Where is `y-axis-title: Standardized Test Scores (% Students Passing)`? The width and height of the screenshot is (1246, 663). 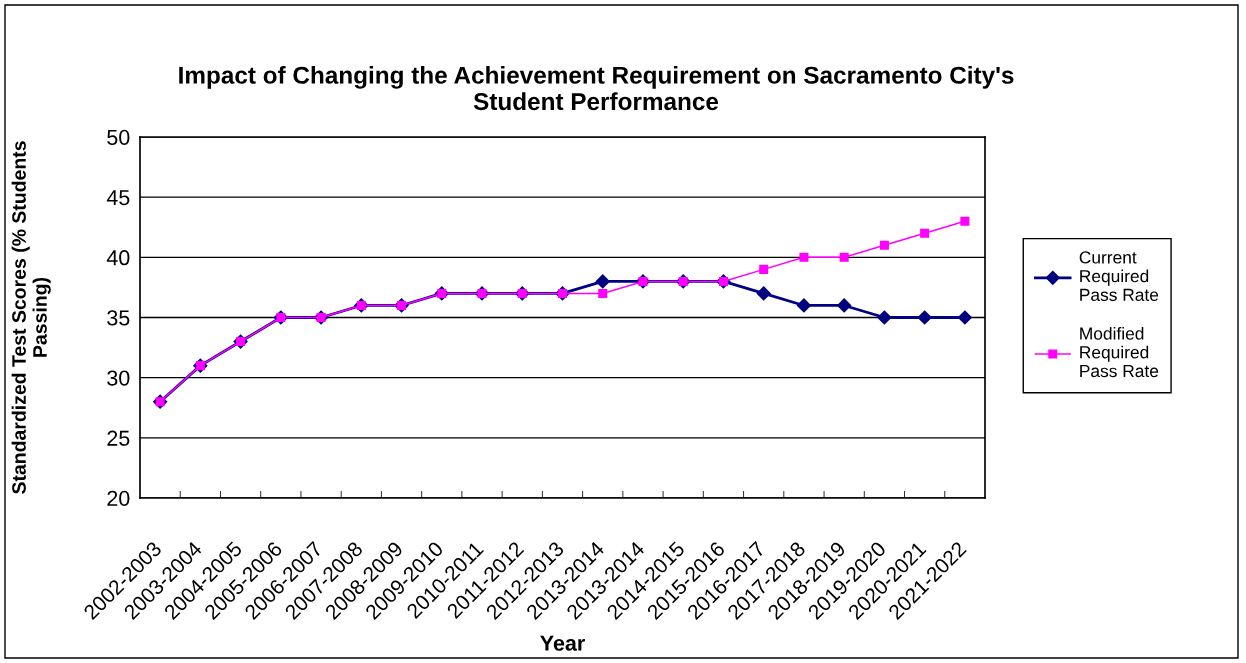
y-axis-title: Standardized Test Scores (% Students Passing) is located at coordinates (31, 317).